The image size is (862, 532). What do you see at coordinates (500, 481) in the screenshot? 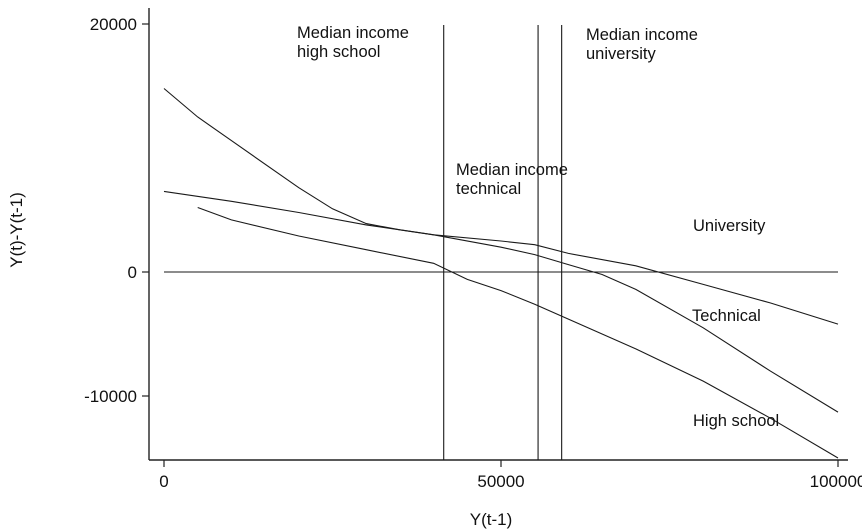
I see `x-tick-label: 50000` at bounding box center [500, 481].